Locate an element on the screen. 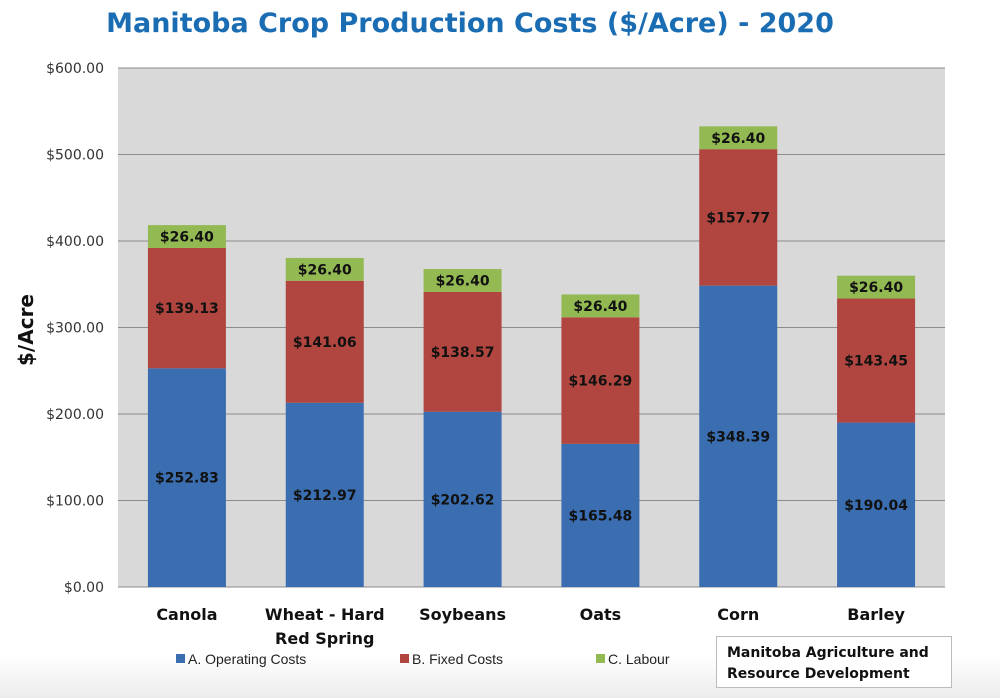 This screenshot has width=1000, height=698. y-axis-label: $/Acre is located at coordinates (26, 330).